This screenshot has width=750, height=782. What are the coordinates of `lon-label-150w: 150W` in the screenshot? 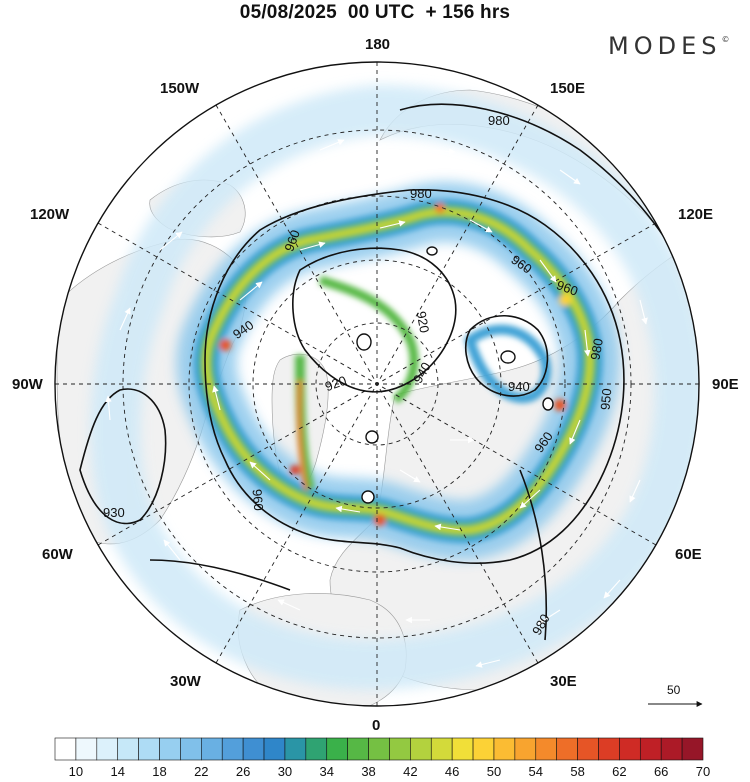 It's located at (180, 88).